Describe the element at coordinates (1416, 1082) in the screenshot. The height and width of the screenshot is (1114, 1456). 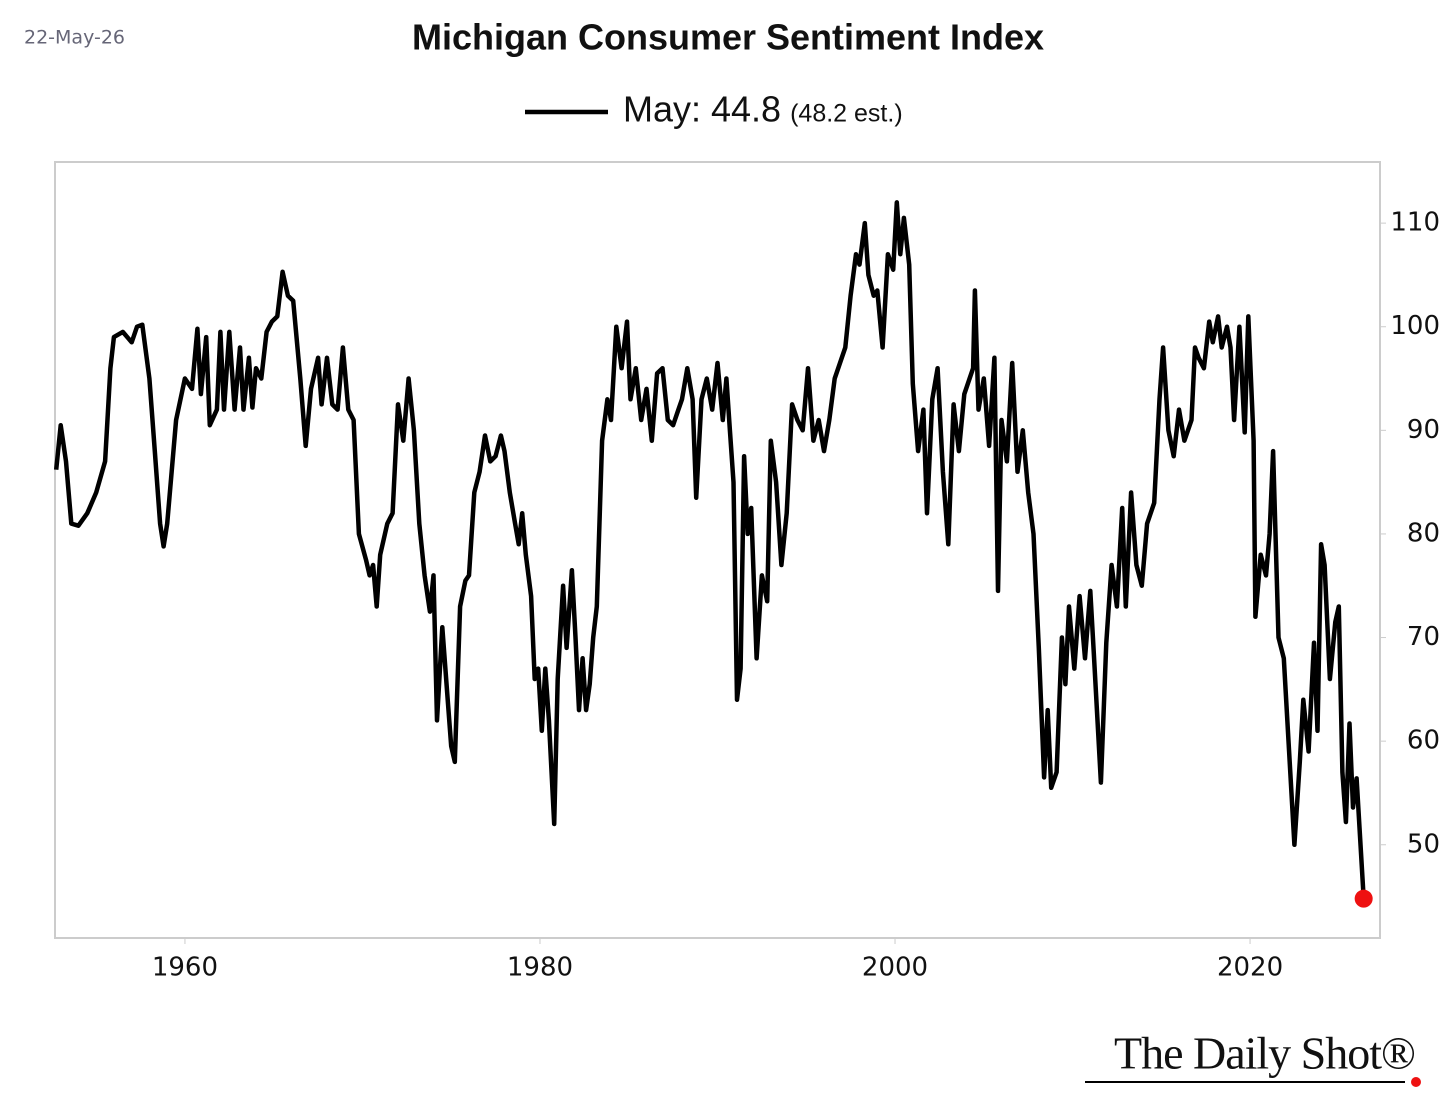
I see `logo-dot` at that location.